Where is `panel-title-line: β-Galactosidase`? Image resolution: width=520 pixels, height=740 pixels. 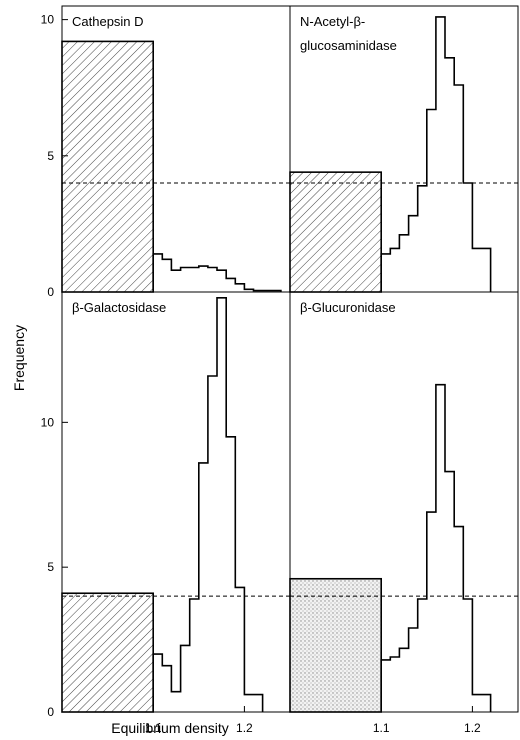
panel-title-line: β-Galactosidase is located at coordinates (119, 307).